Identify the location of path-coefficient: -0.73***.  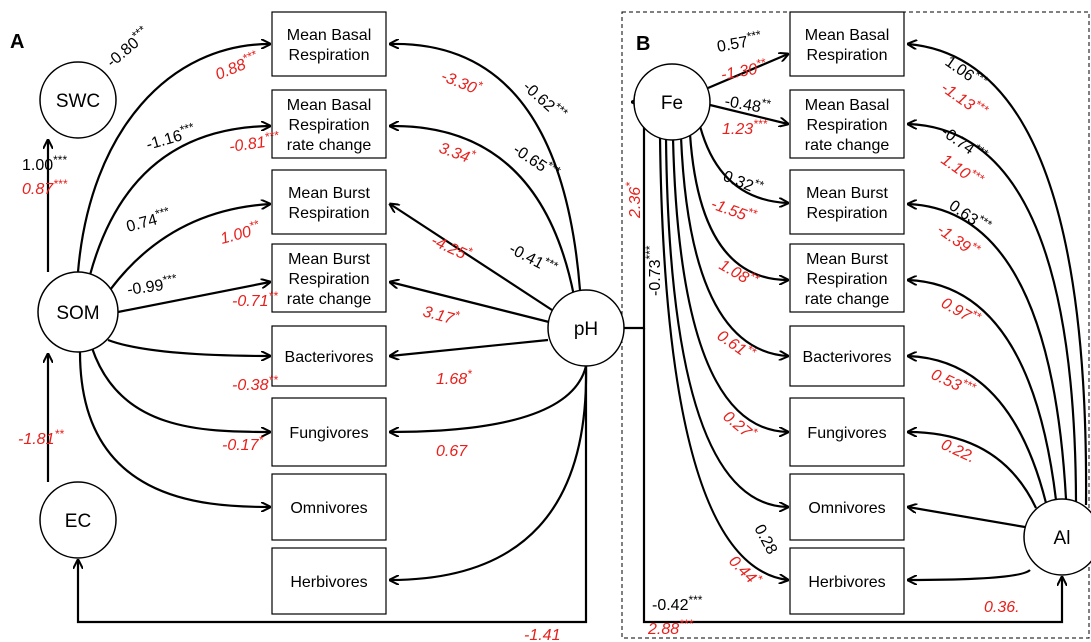
(653, 270).